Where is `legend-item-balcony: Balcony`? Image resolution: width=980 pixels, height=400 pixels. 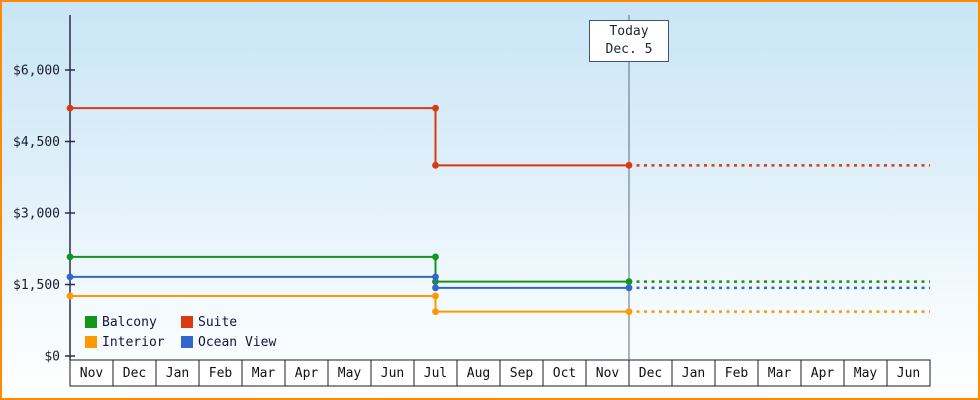
legend-item-balcony: Balcony is located at coordinates (133, 322).